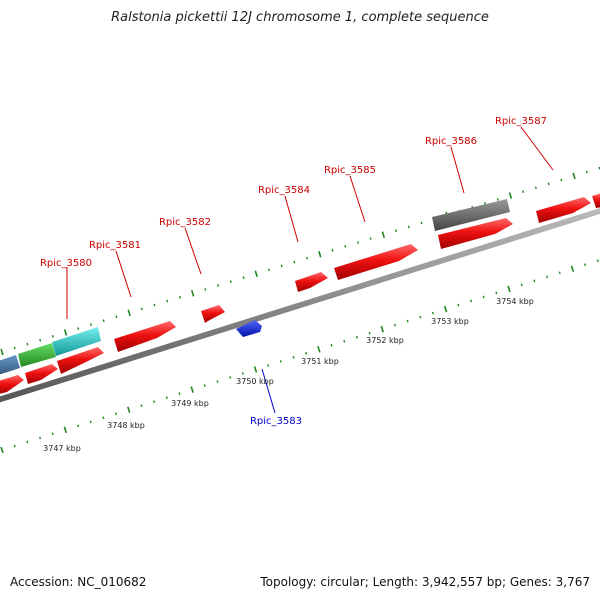 This screenshot has width=600, height=600. I want to click on scale-label: 3752 kbp, so click(385, 340).